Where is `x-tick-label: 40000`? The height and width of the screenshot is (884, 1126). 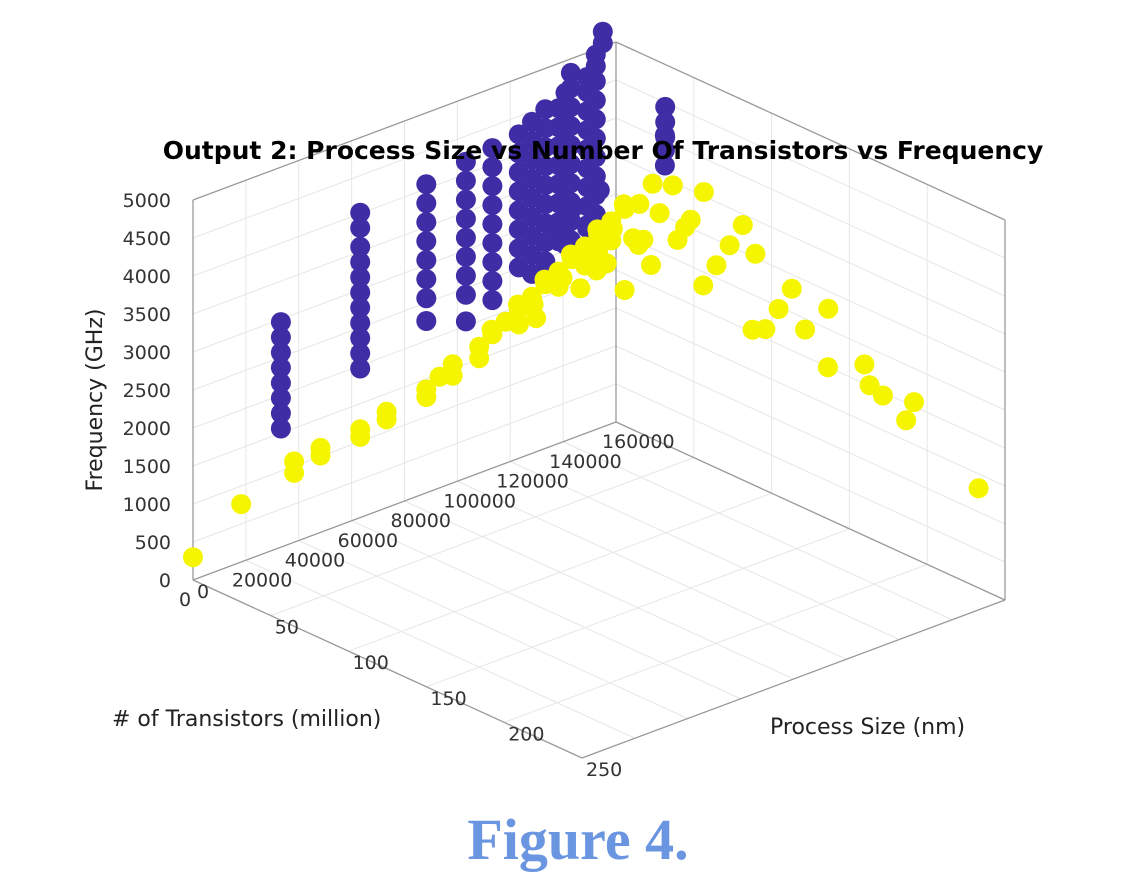
x-tick-label: 40000 is located at coordinates (315, 561).